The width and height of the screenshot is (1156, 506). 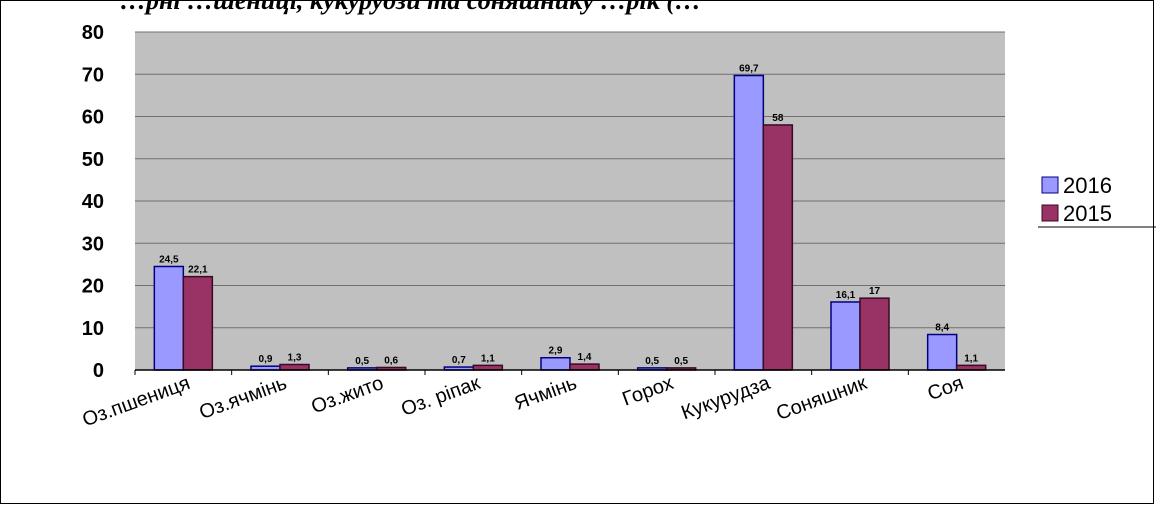 What do you see at coordinates (242, 398) in the screenshot?
I see `x-category-label: Оз.ячмінь` at bounding box center [242, 398].